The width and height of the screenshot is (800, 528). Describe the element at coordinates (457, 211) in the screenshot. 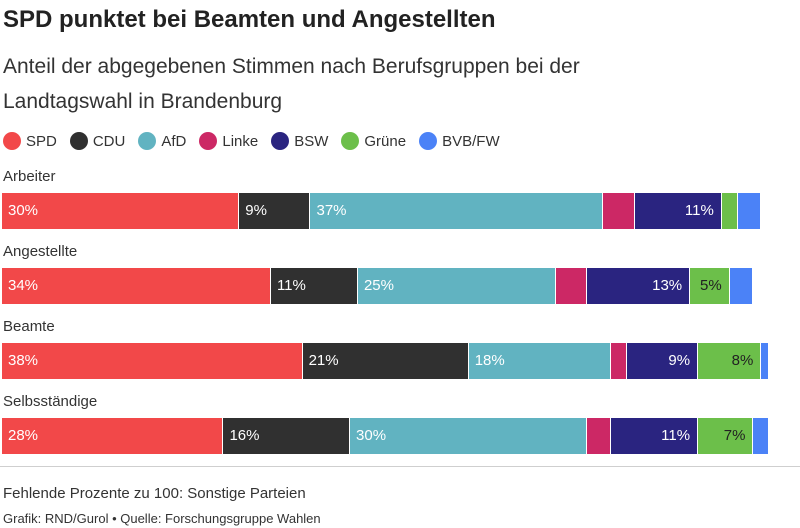

I see `bar-segment: 37%` at that location.